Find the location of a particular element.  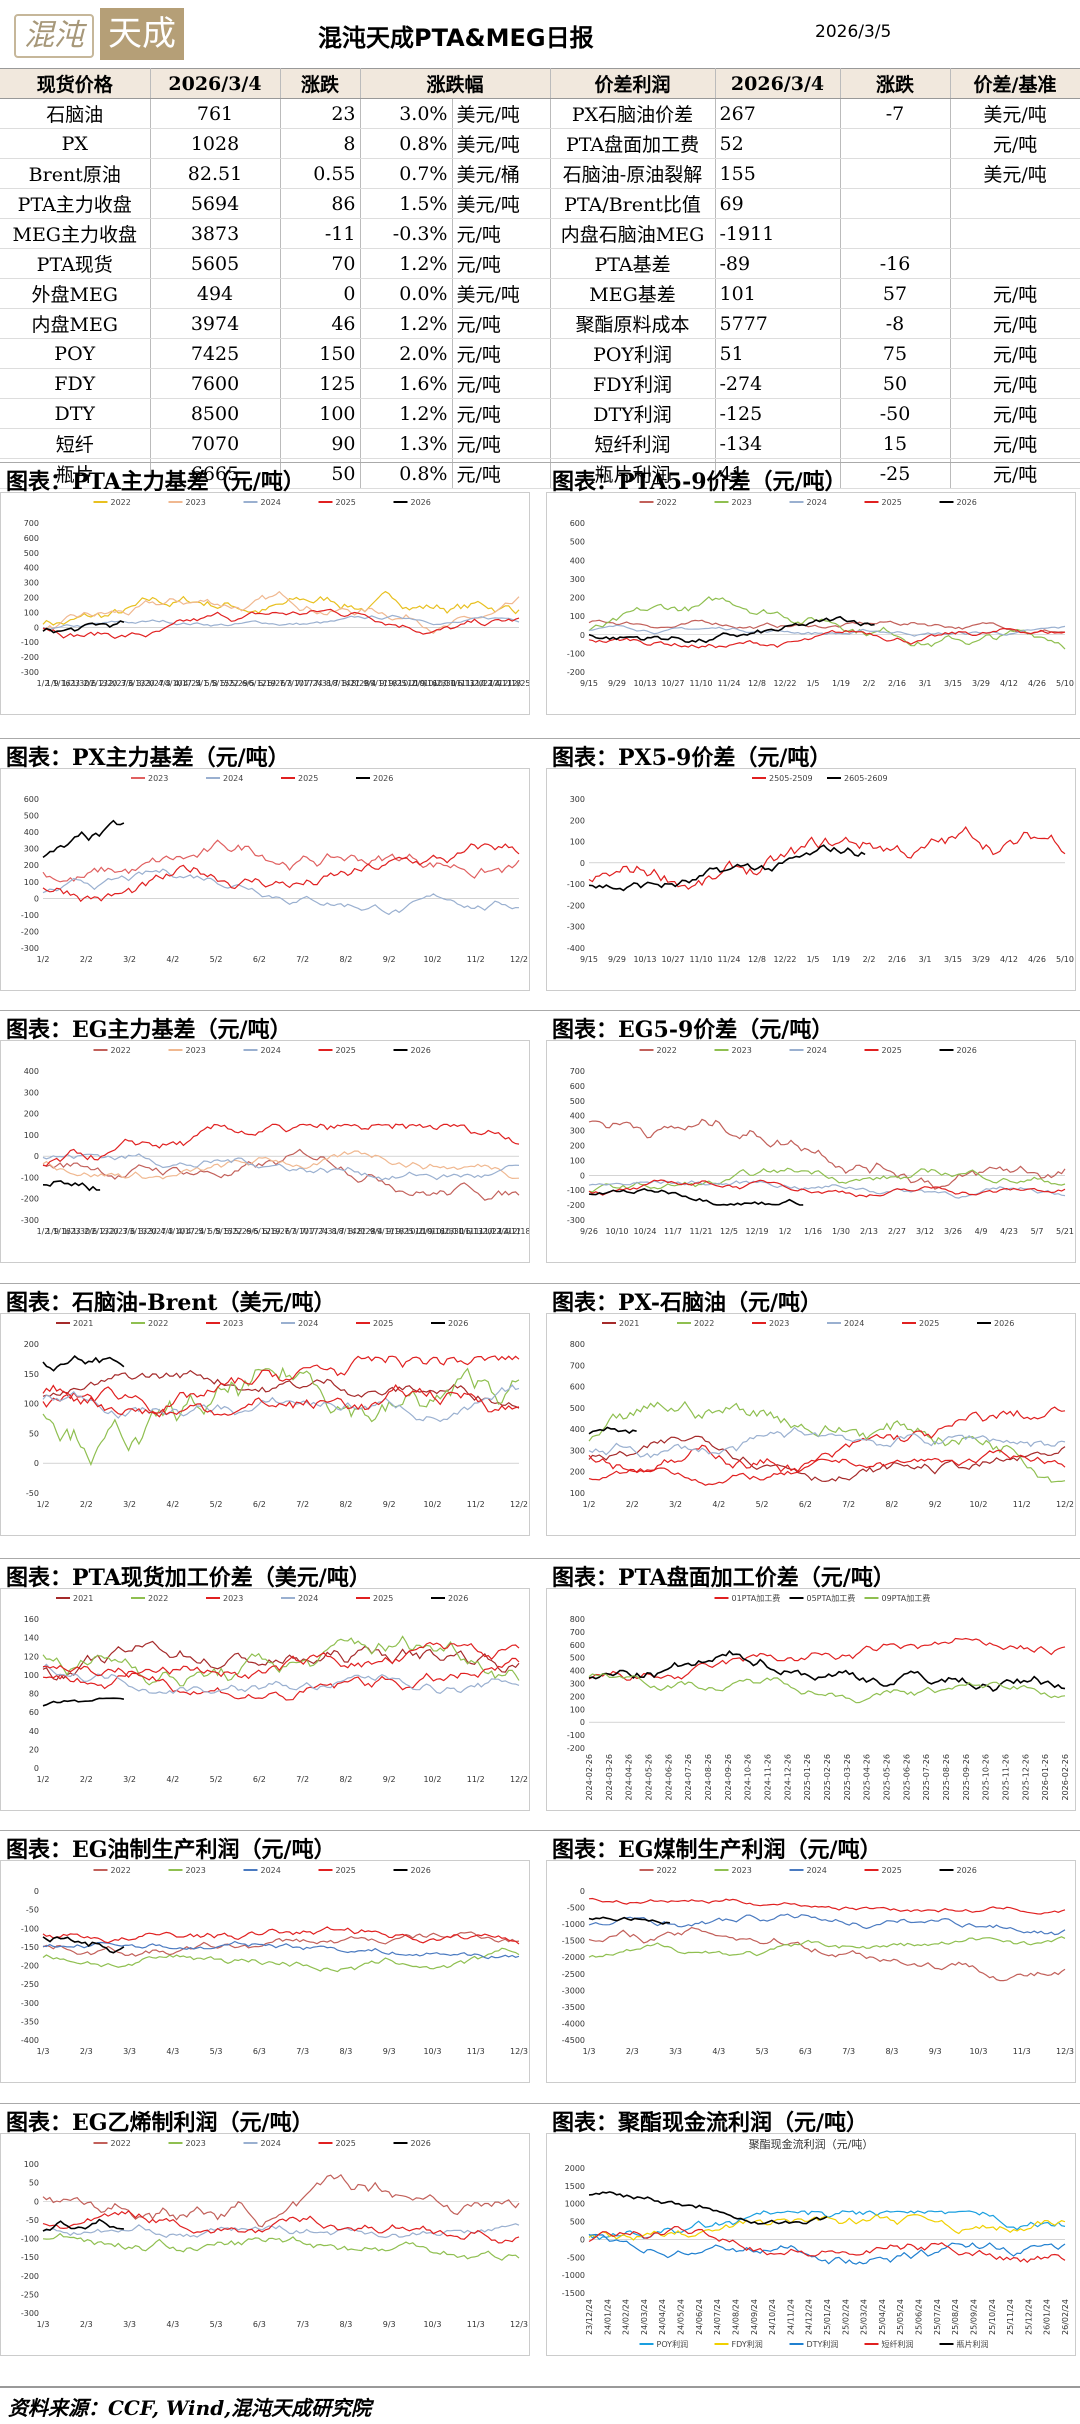

header-cell: 涨跌幅 is located at coordinates (455, 83).